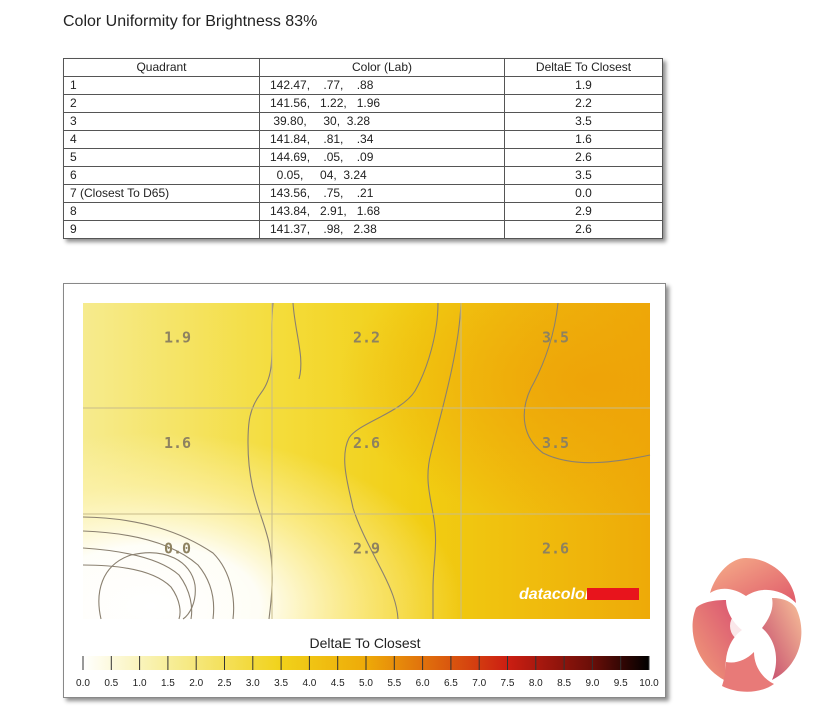  What do you see at coordinates (382, 193) in the screenshot?
I see `cell-lab: 143.56, .75, .21` at bounding box center [382, 193].